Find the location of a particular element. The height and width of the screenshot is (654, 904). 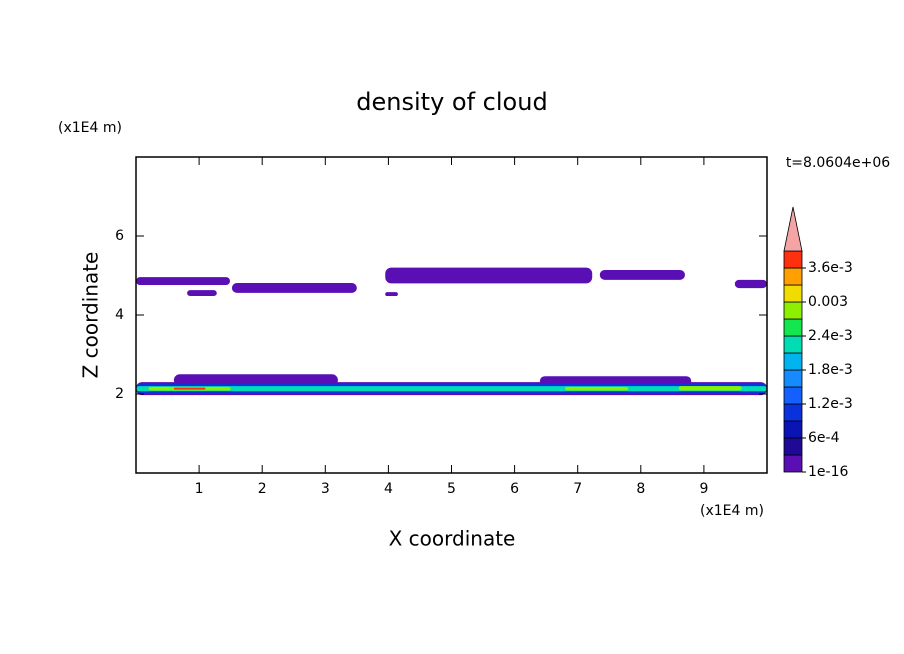

x-tick-label: 4 is located at coordinates (388, 489).